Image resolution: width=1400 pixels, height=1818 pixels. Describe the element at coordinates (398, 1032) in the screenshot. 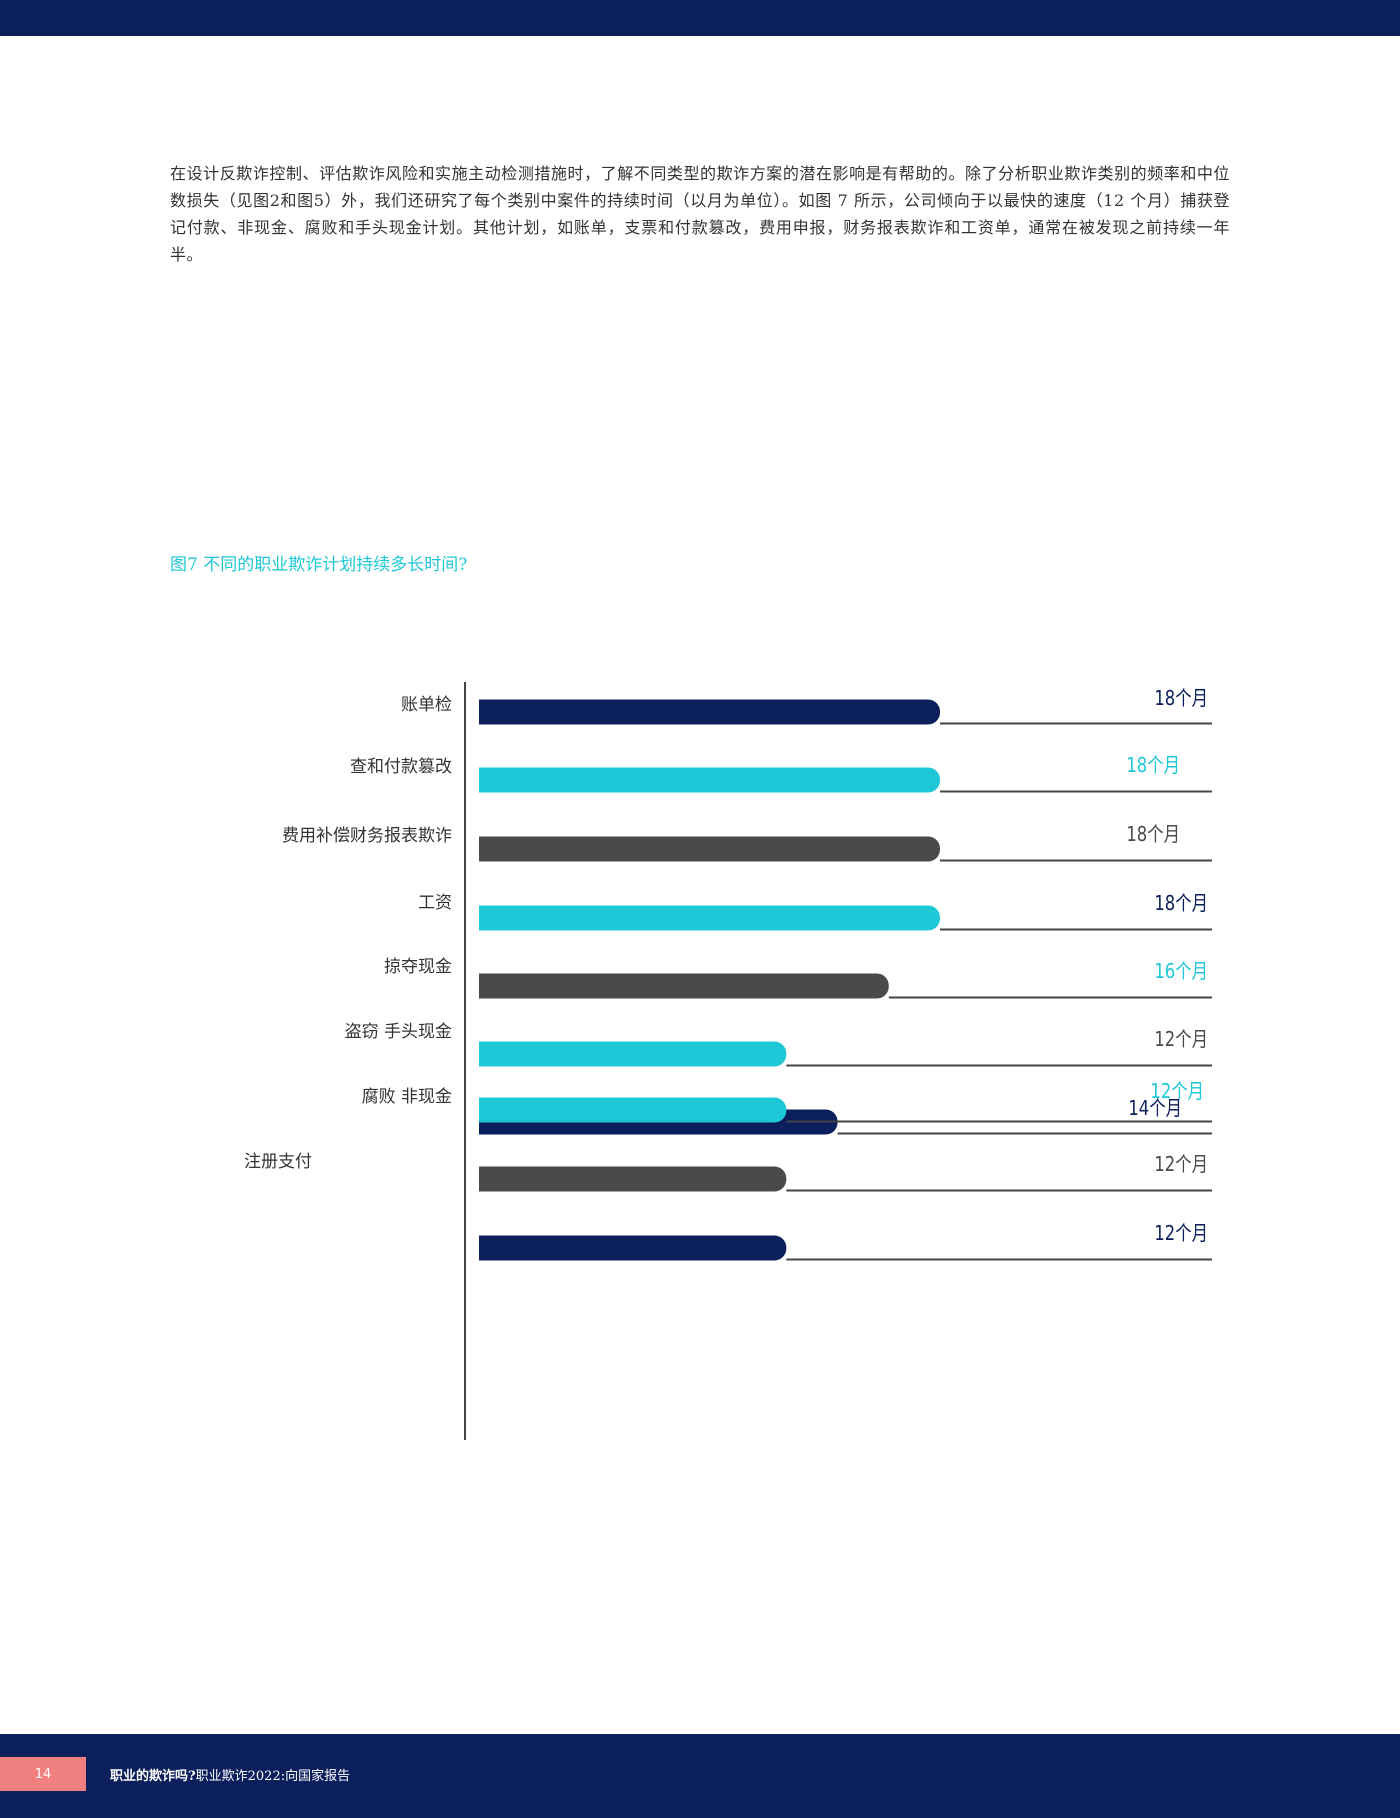

I see `category-label: 盗窃 手头现金` at that location.